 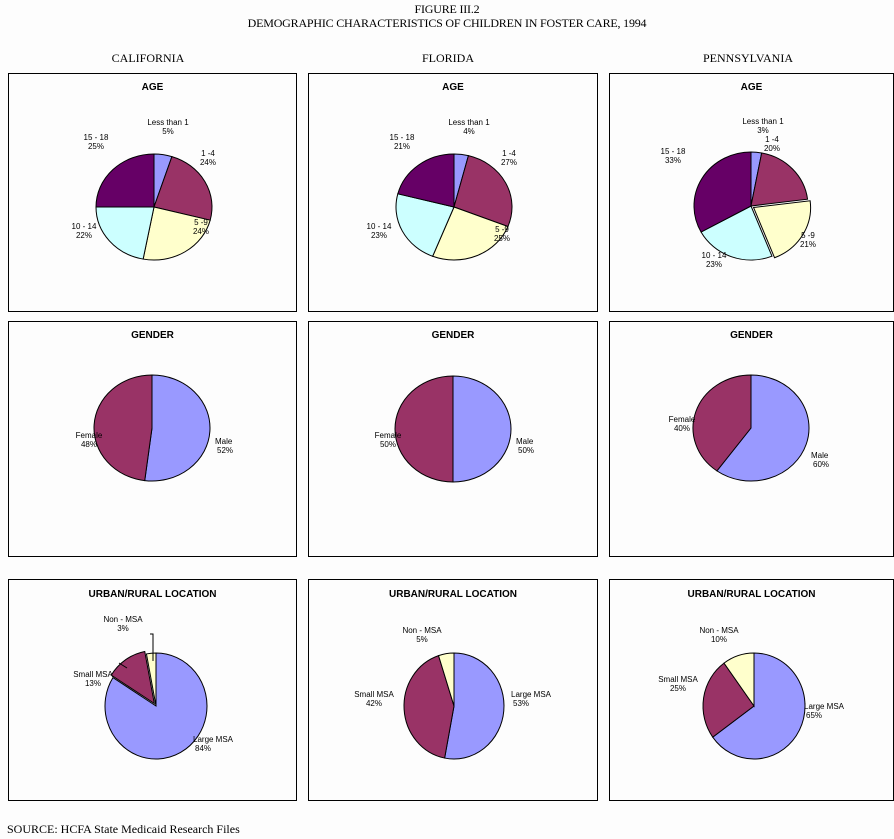 What do you see at coordinates (152, 439) in the screenshot?
I see `chart-panel-california-gender: GENDER Male 52% Female 48%` at bounding box center [152, 439].